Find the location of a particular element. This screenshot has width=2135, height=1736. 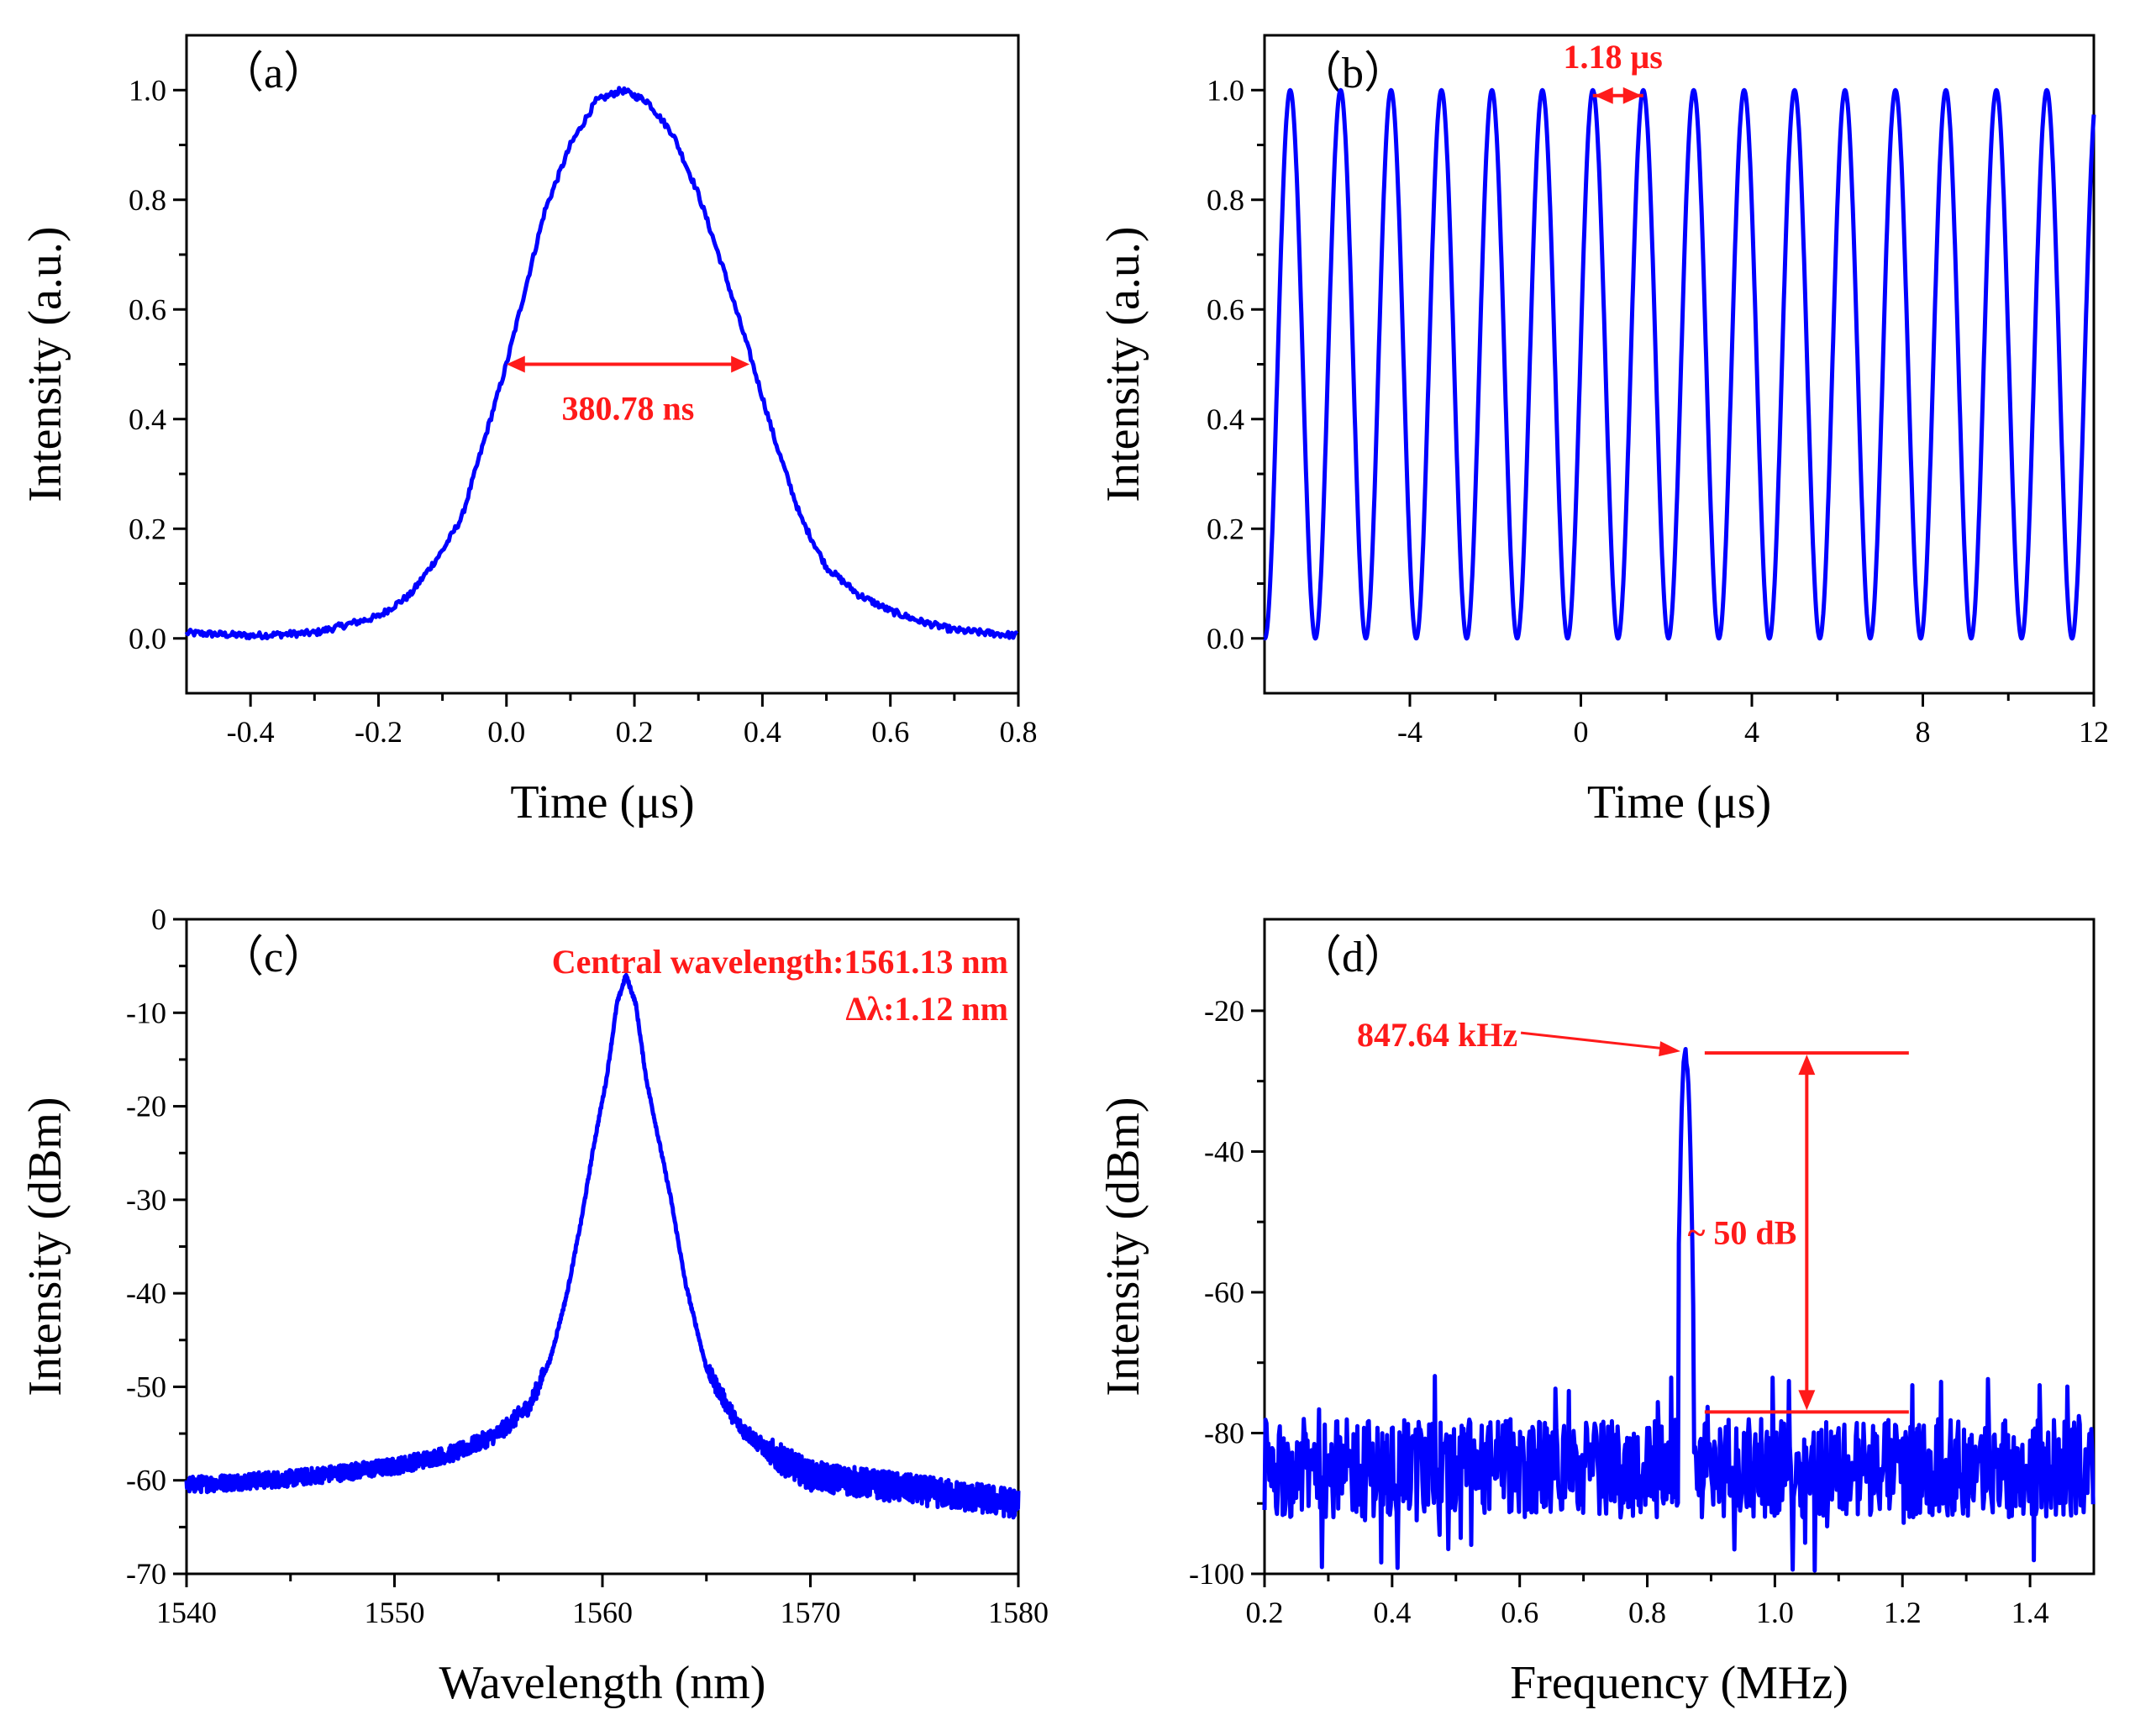

snr-arrow-head-down is located at coordinates (1807, 1400).